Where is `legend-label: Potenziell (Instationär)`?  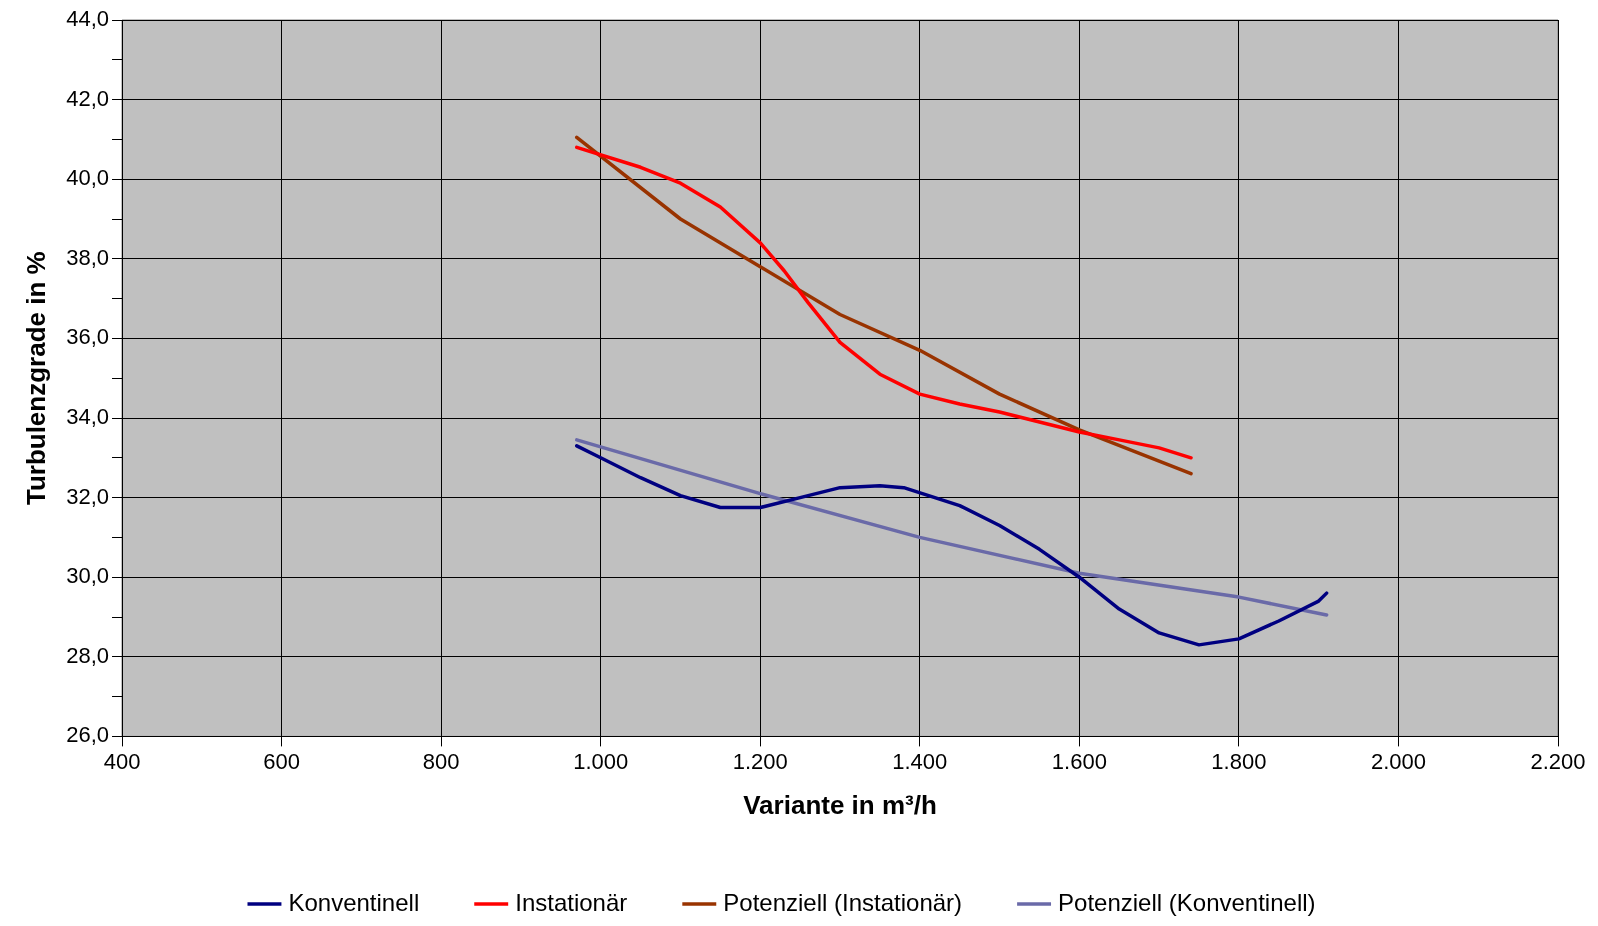
legend-label: Potenziell (Instationär) is located at coordinates (843, 902).